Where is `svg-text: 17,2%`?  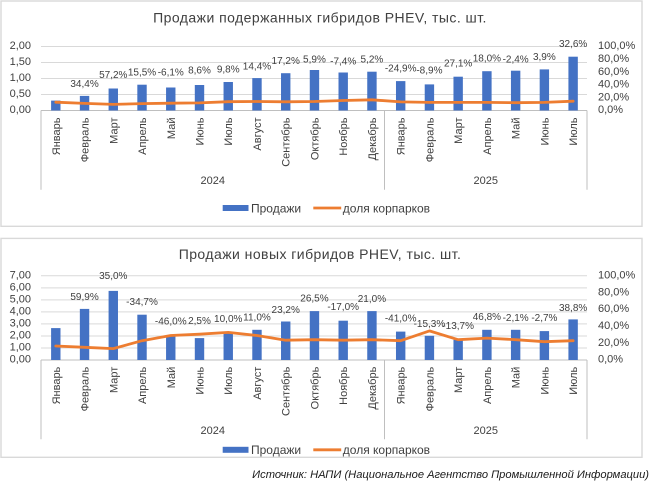
svg-text: 17,2% is located at coordinates (286, 61).